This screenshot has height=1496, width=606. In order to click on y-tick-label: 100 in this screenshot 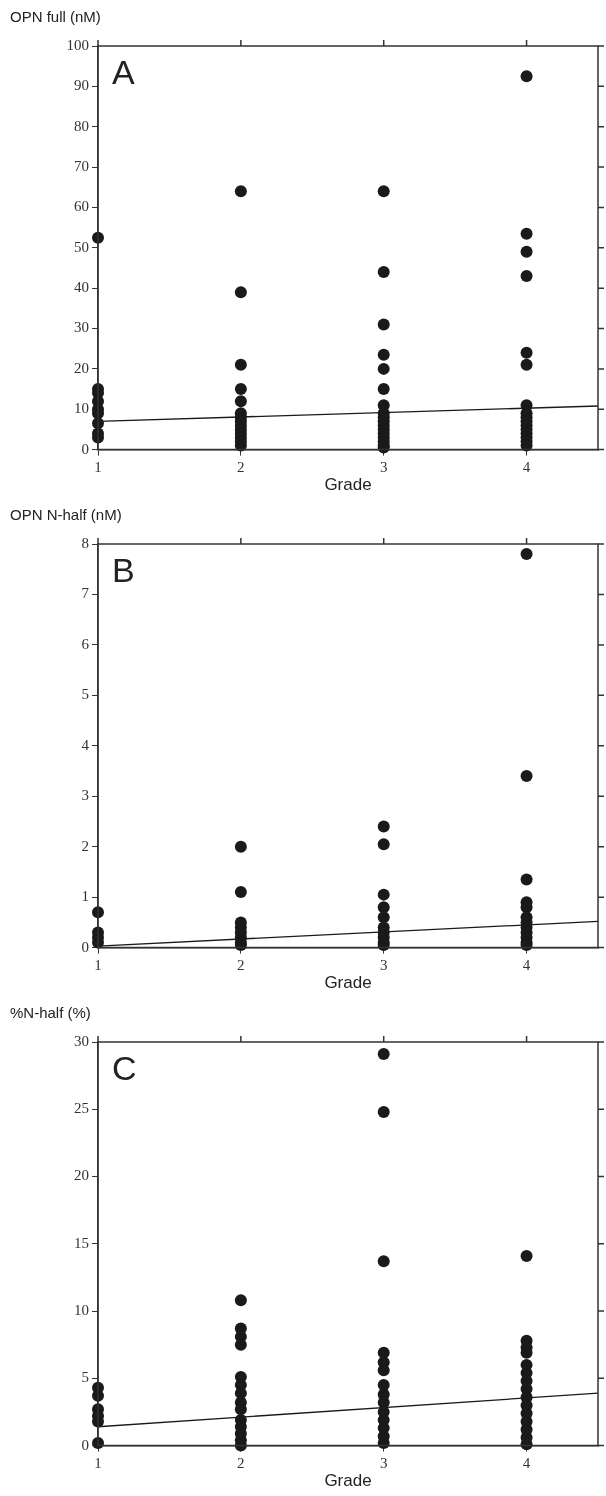, I will do `click(77, 44)`.